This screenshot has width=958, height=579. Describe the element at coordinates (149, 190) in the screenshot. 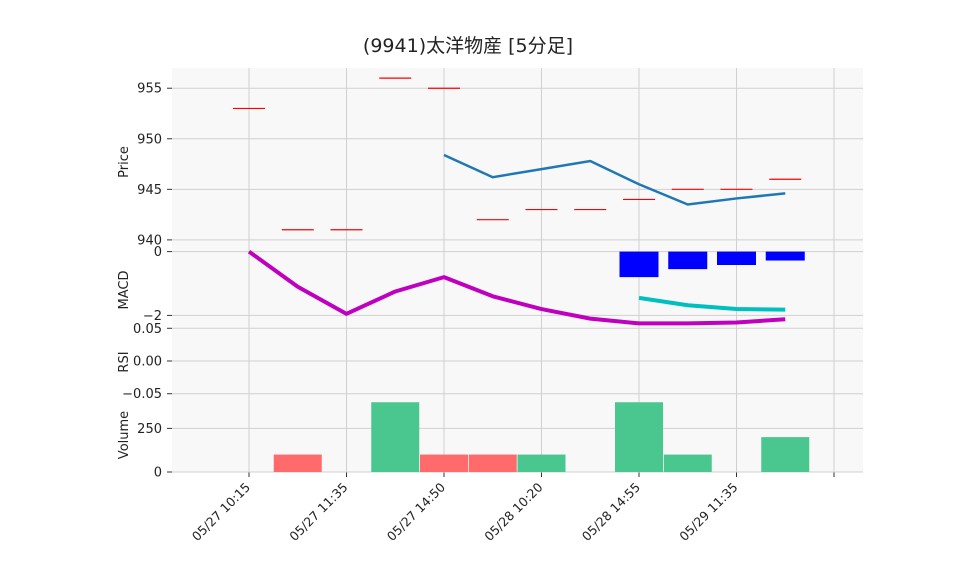

I see `y-tick-label: 945` at that location.